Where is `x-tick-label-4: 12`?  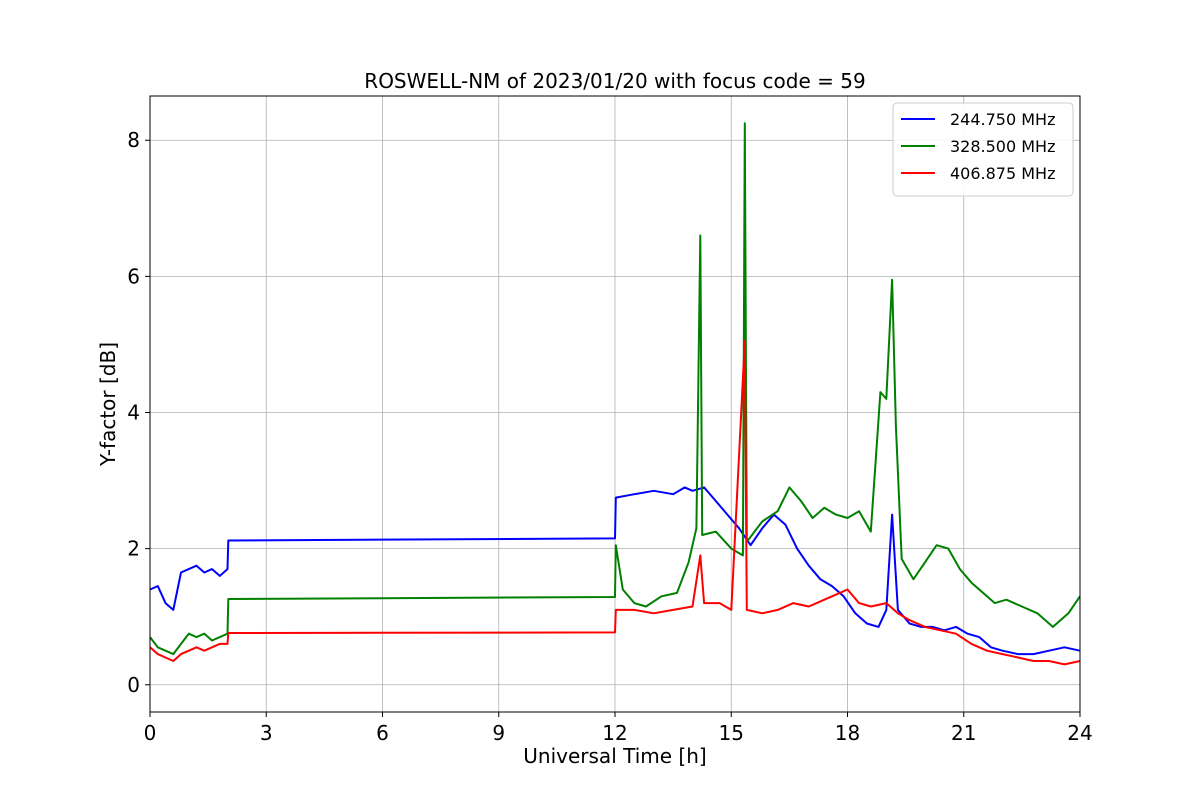 x-tick-label-4: 12 is located at coordinates (614, 733).